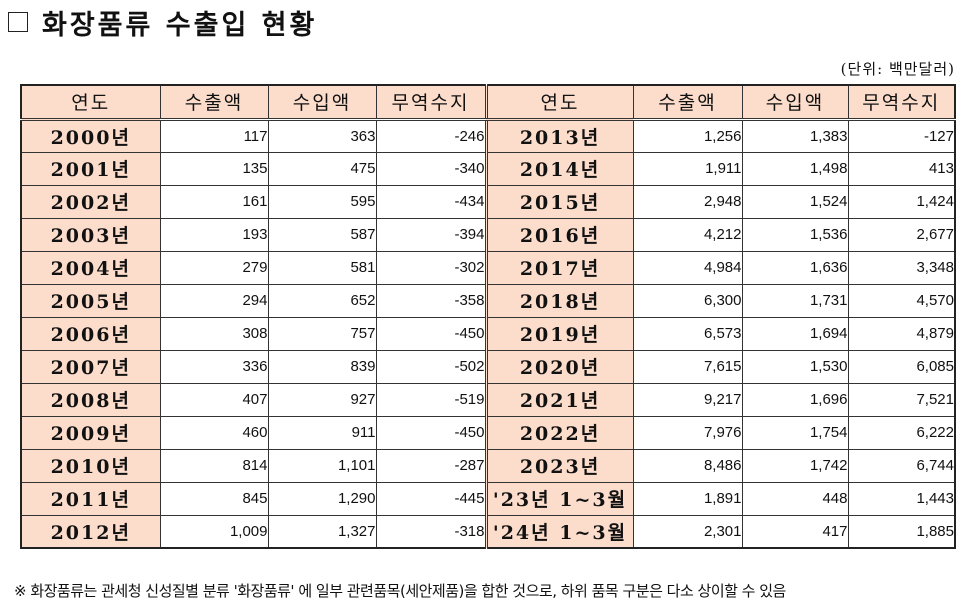 The height and width of the screenshot is (612, 963). What do you see at coordinates (322, 465) in the screenshot?
I see `import-cell: 1,101` at bounding box center [322, 465].